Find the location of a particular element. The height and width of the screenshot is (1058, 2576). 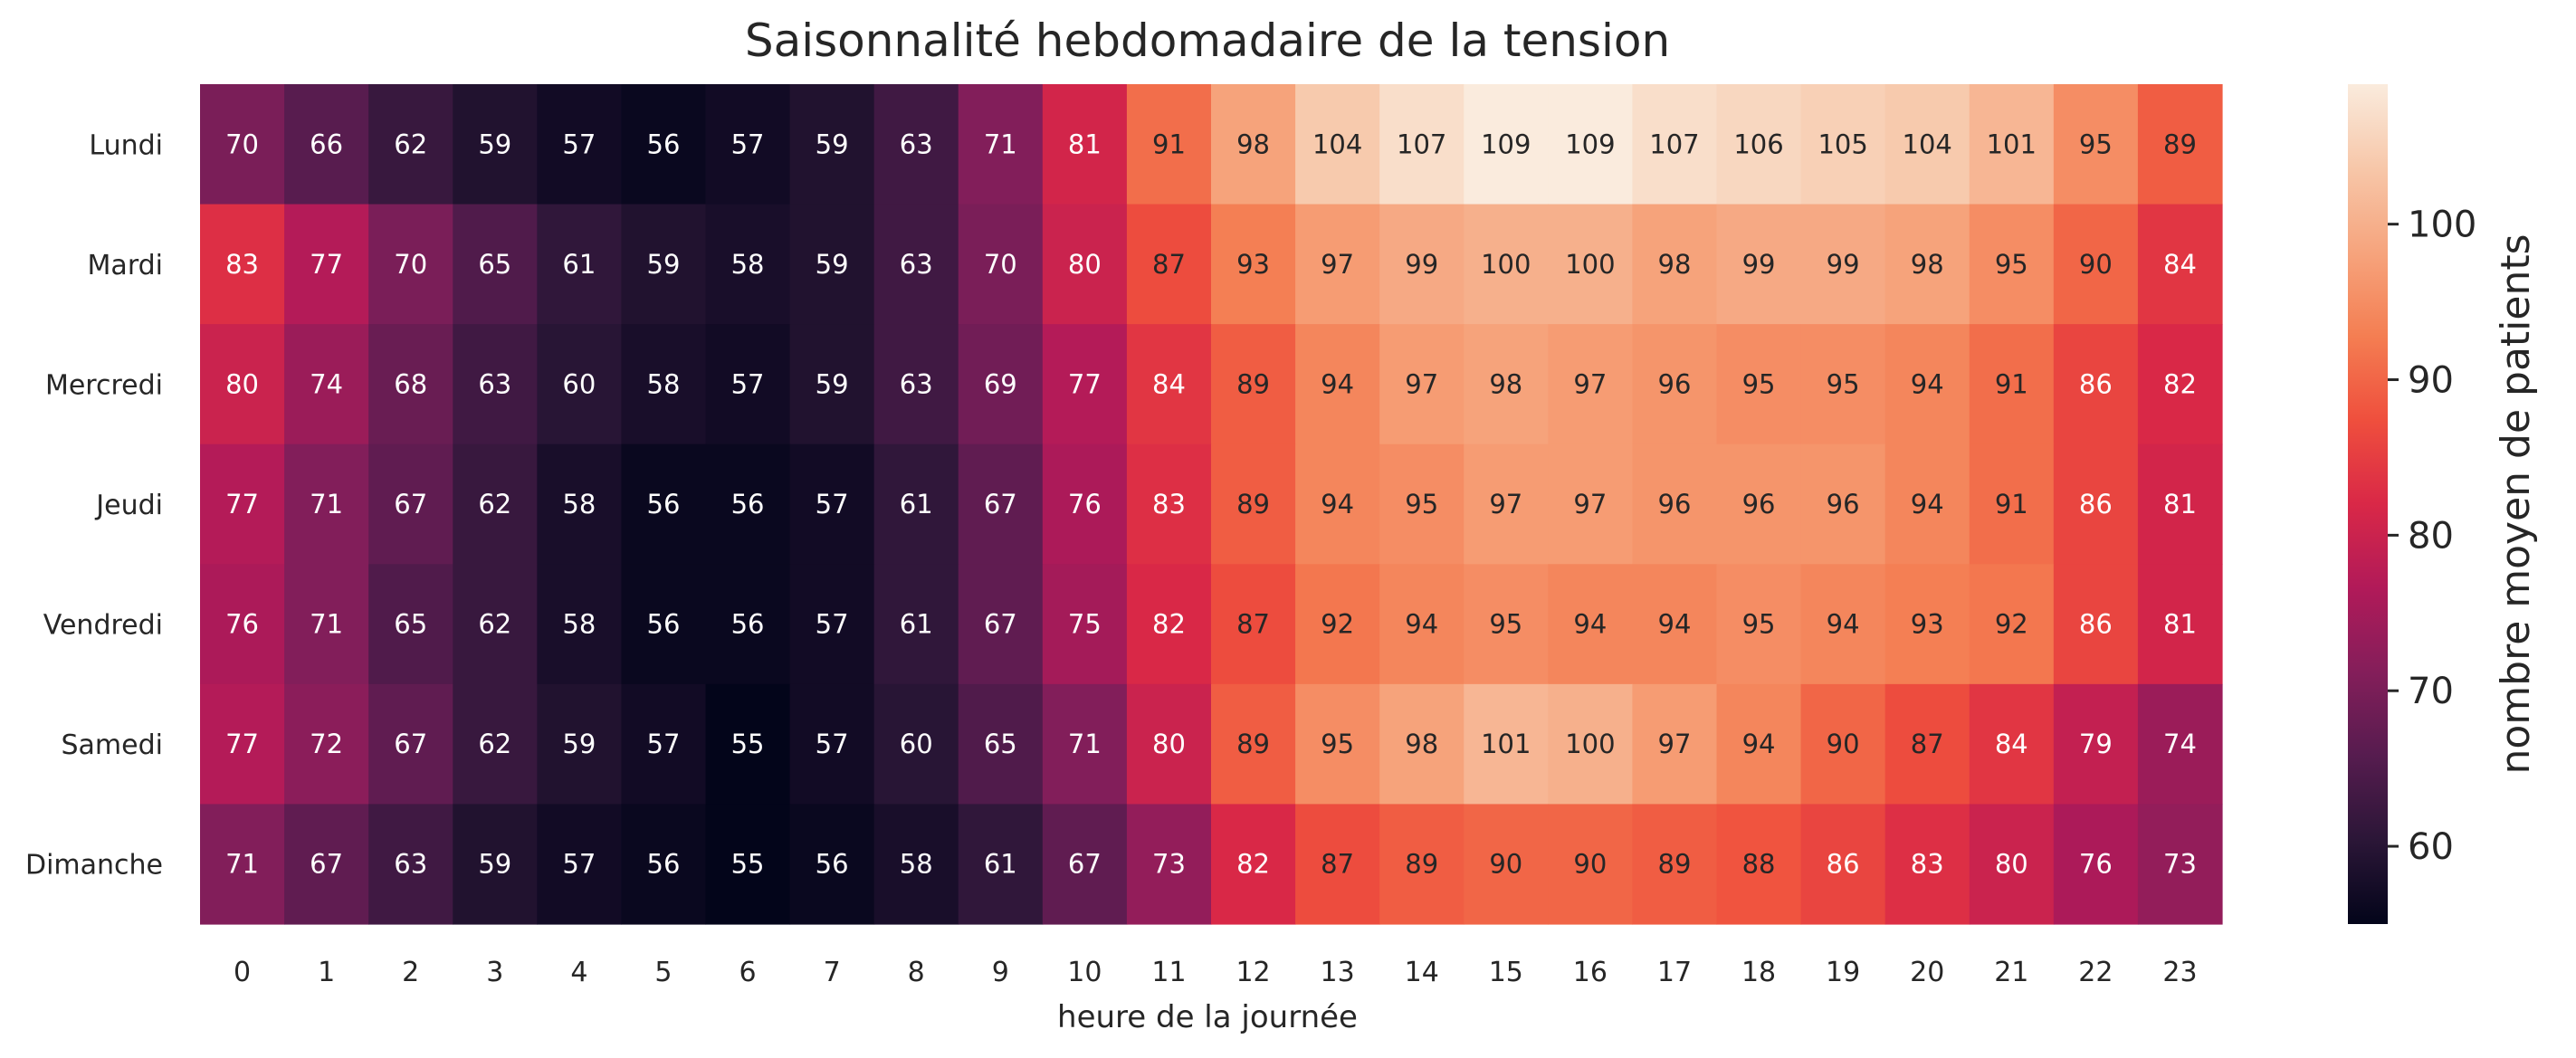

cell-value-label: 69 is located at coordinates (1001, 383).